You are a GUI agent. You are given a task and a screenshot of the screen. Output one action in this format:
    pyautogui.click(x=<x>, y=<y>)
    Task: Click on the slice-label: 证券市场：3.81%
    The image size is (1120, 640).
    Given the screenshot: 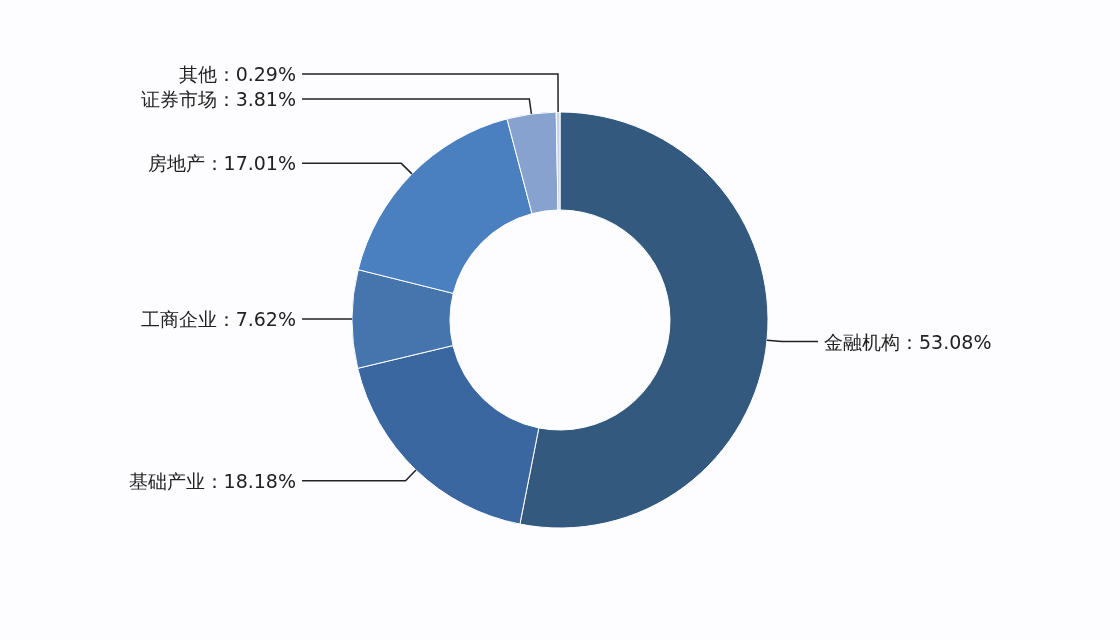 What is the action you would take?
    pyautogui.click(x=218, y=99)
    